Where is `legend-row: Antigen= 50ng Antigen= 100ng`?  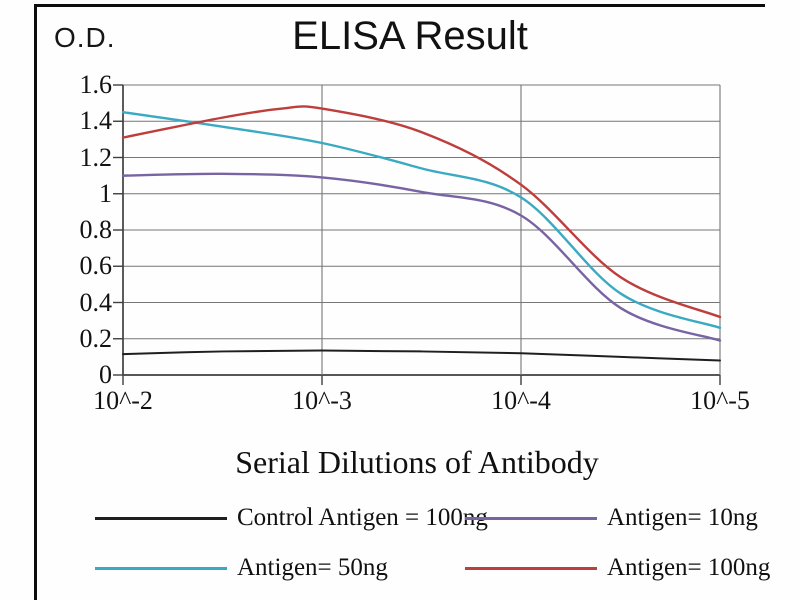
legend-row: Antigen= 50ng Antigen= 100ng is located at coordinates (400, 568).